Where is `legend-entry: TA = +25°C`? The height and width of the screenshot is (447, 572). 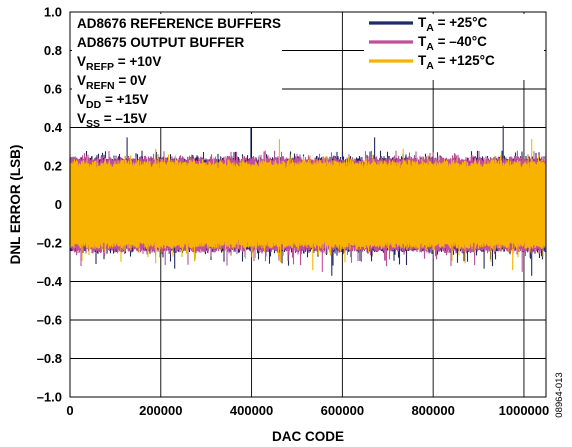 legend-entry: TA = +25°C is located at coordinates (453, 24).